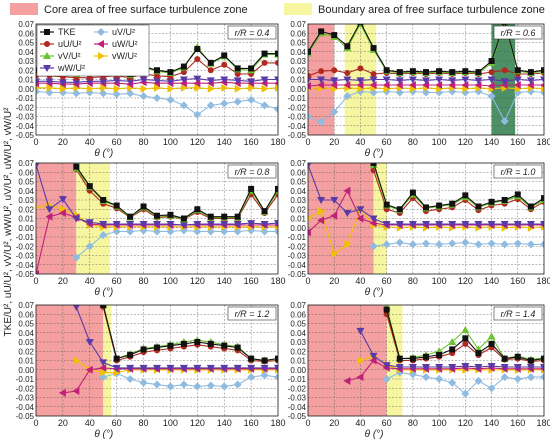 The width and height of the screenshot is (550, 445). Describe the element at coordinates (176, 367) in the screenshot. I see `series-line-vw` at that location.